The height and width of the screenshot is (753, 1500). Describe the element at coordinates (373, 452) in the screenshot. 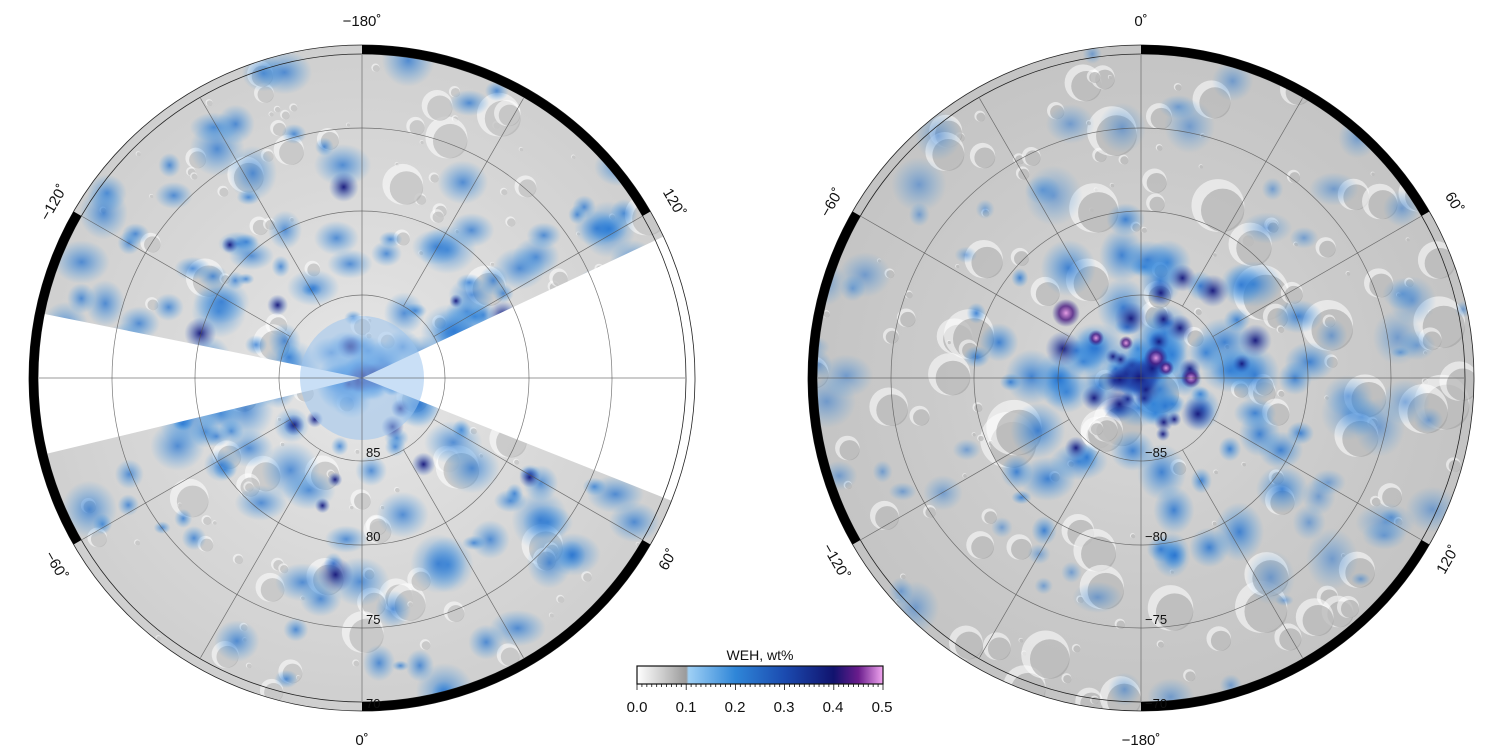

I see `north-lat-label-85: 85` at that location.